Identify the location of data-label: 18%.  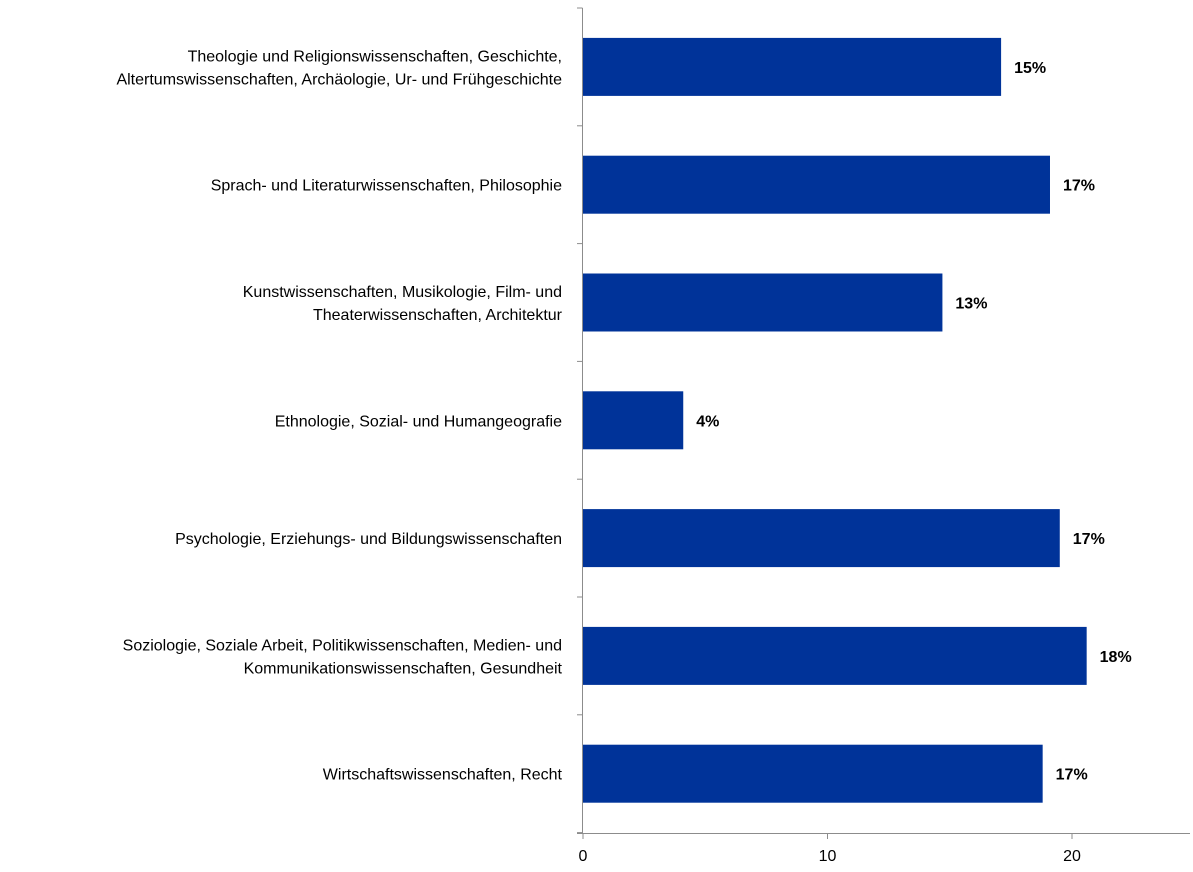
(1116, 657).